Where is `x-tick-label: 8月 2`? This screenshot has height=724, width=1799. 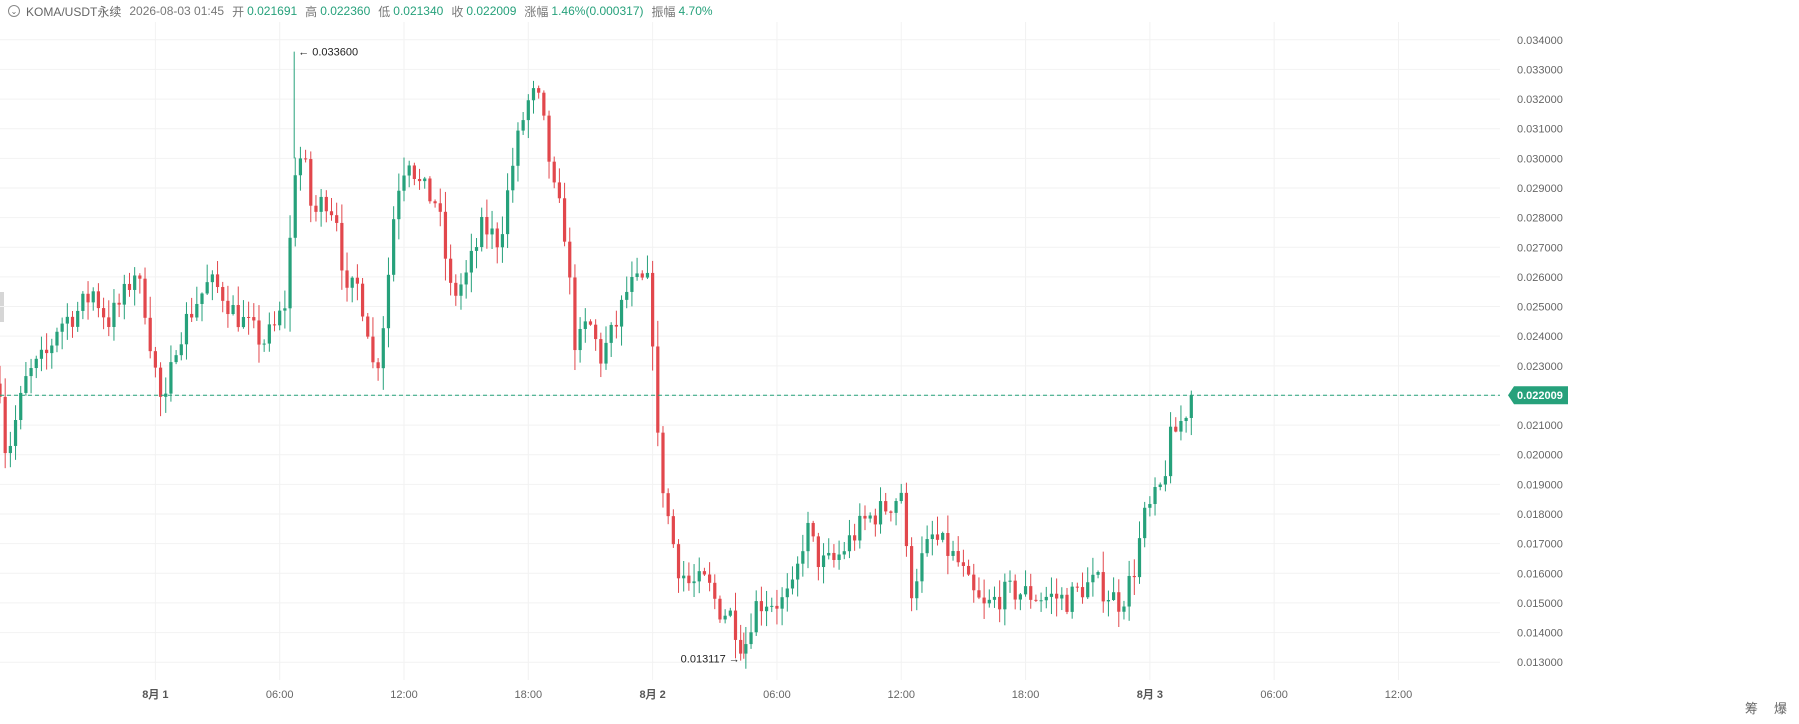
x-tick-label: 8月 2 is located at coordinates (652, 694).